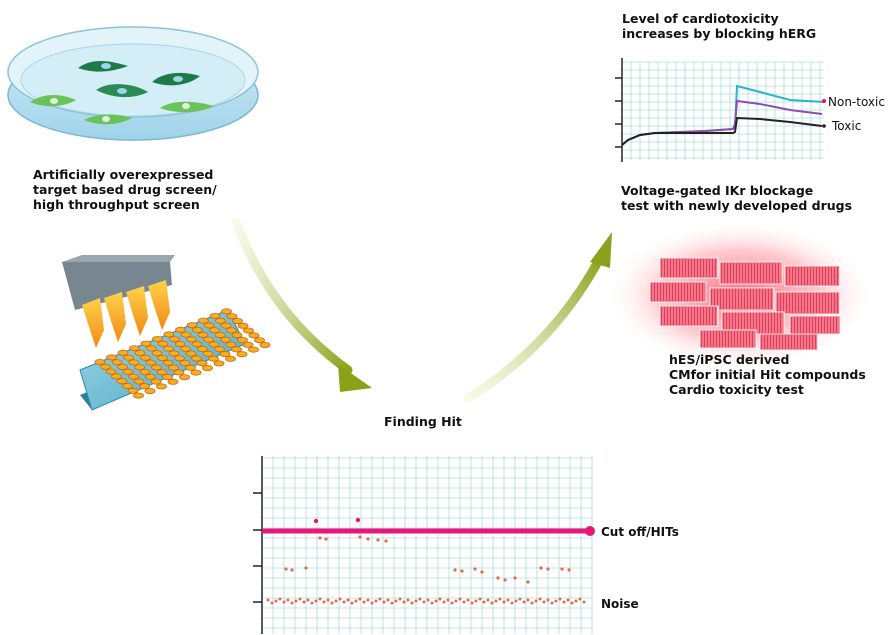 This screenshot has width=888, height=635. Describe the element at coordinates (292, 296) in the screenshot. I see `flow-arrow-down` at that location.